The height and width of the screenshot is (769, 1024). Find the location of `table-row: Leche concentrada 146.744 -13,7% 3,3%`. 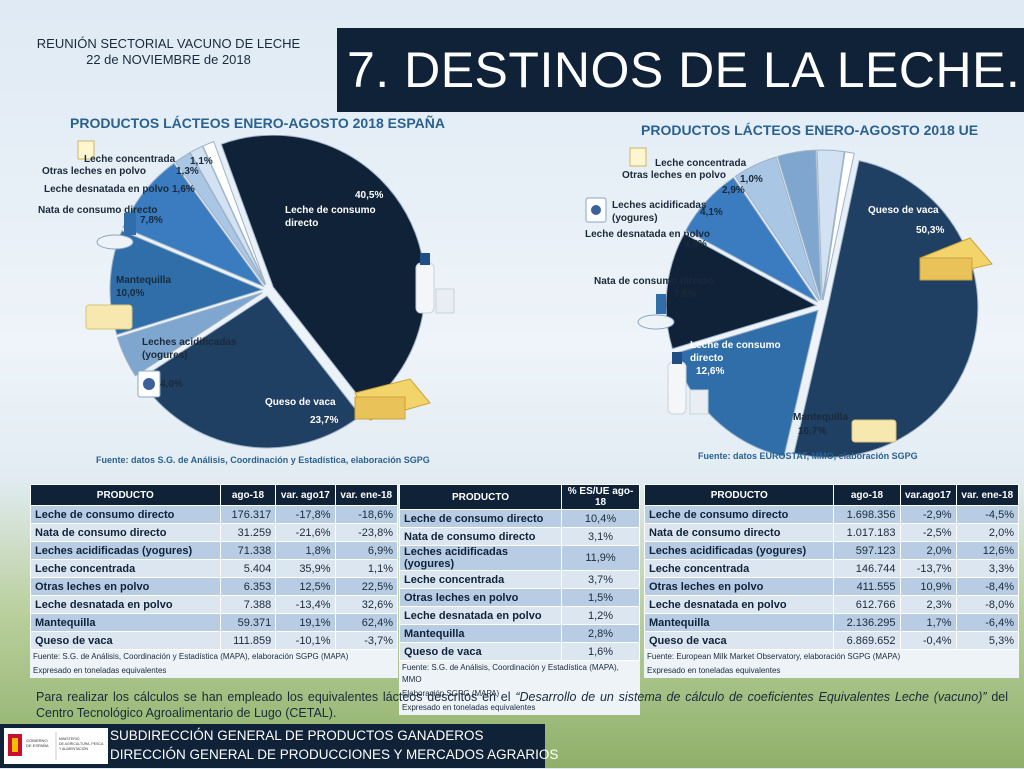

table-row: Leche concentrada 146.744 -13,7% 3,3% is located at coordinates (831, 568).